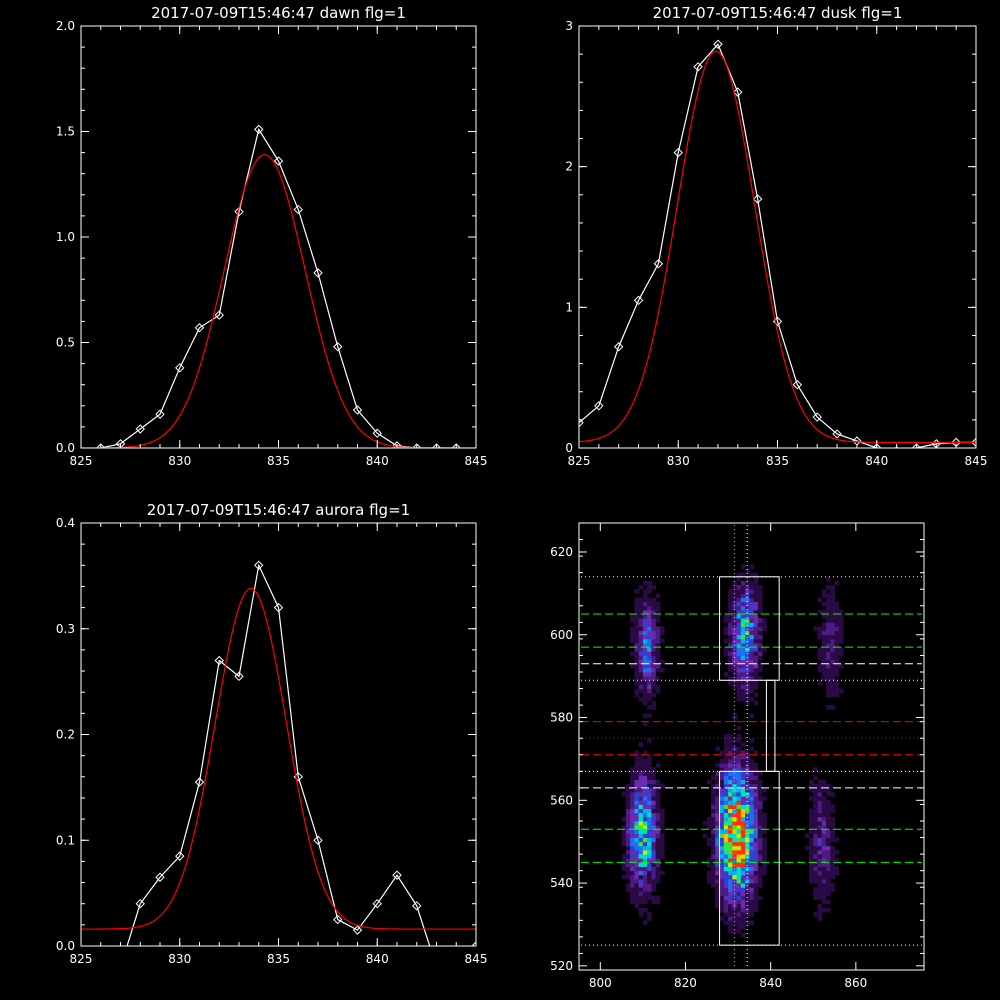 The width and height of the screenshot is (1000, 1000). Describe the element at coordinates (65, 237) in the screenshot. I see `y-tick-label: 1.0` at that location.